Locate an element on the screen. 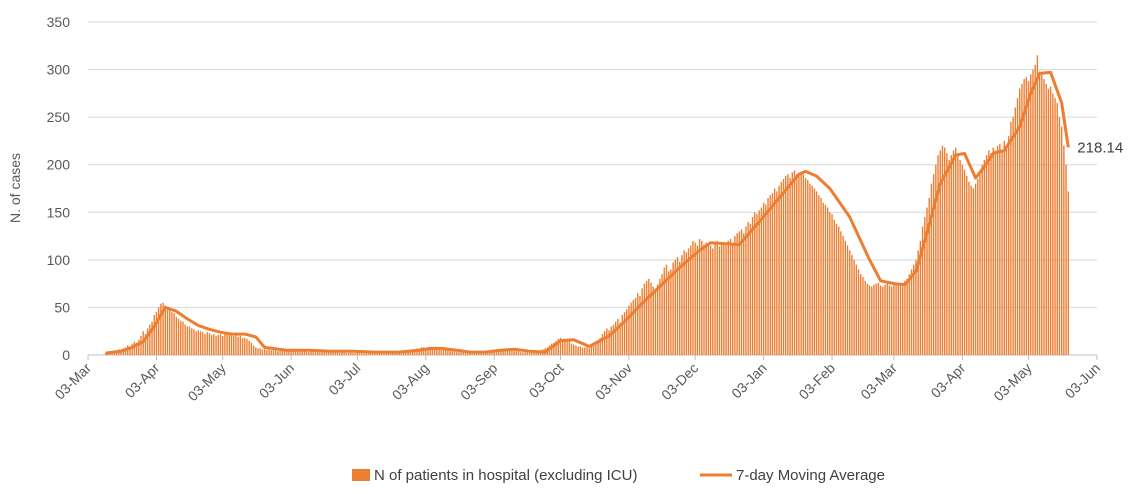 The width and height of the screenshot is (1147, 494). x-tick-label: 03-Jun is located at coordinates (277, 381).